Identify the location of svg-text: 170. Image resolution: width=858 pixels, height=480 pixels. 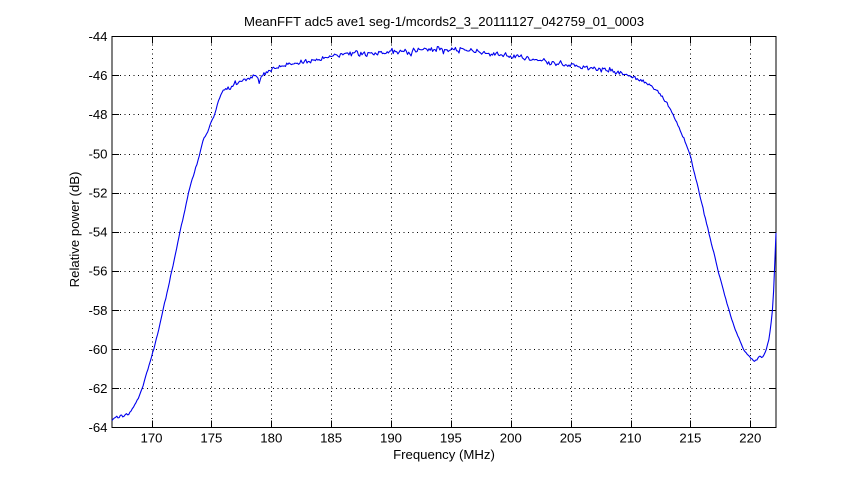
(151, 437).